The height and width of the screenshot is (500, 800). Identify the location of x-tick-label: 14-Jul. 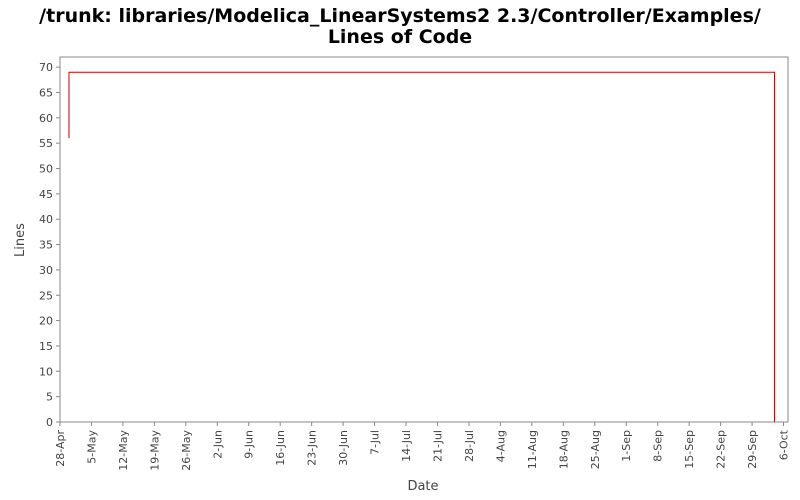
(406, 446).